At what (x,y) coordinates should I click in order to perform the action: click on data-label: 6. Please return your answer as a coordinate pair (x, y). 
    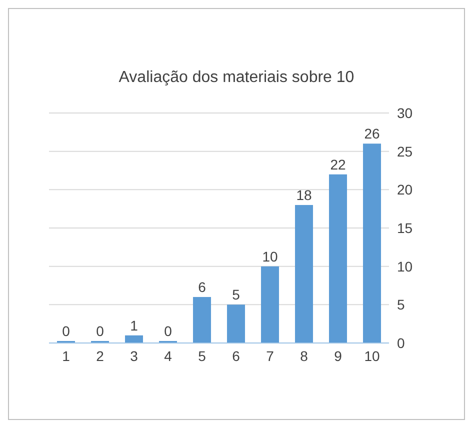
    Looking at the image, I should click on (202, 287).